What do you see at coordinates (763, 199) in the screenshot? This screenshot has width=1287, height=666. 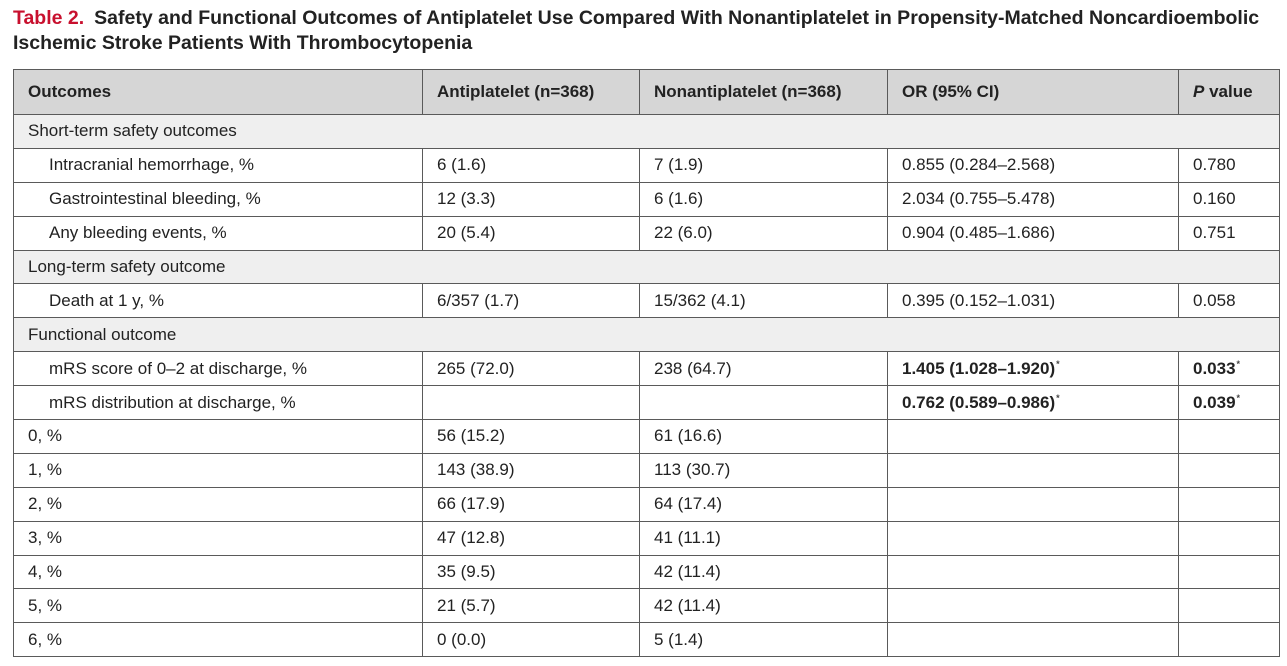 I see `cell-nonantiplatelet: 6 (1.6)` at bounding box center [763, 199].